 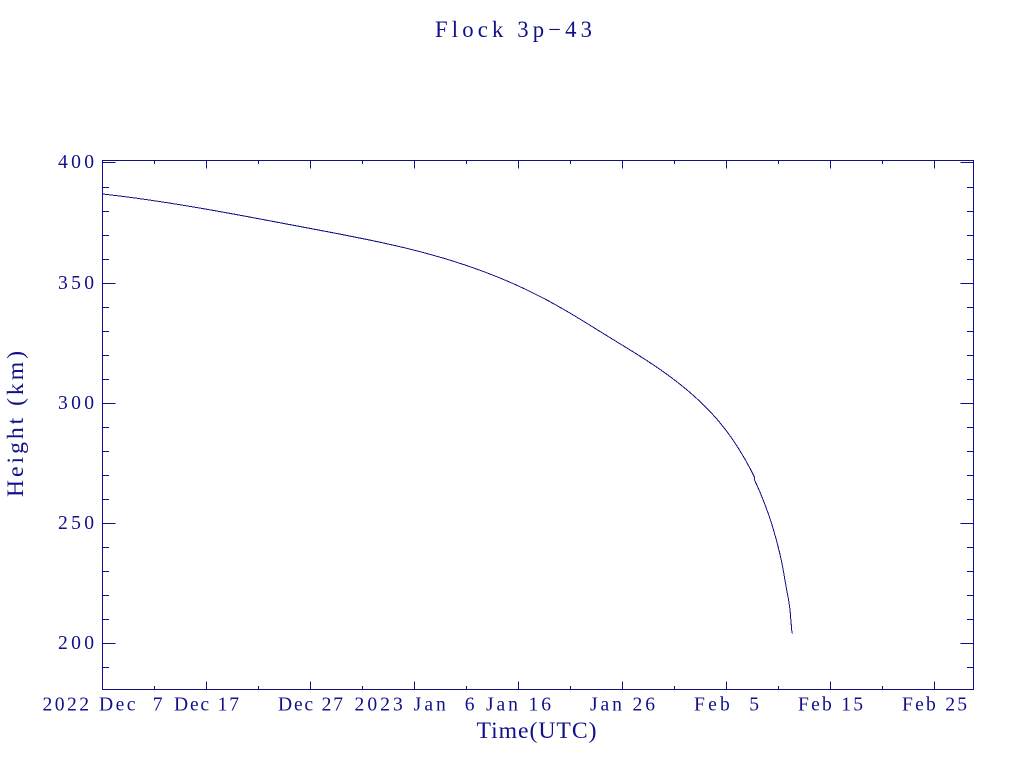 What do you see at coordinates (726, 705) in the screenshot?
I see `svg-text: Feb 5` at bounding box center [726, 705].